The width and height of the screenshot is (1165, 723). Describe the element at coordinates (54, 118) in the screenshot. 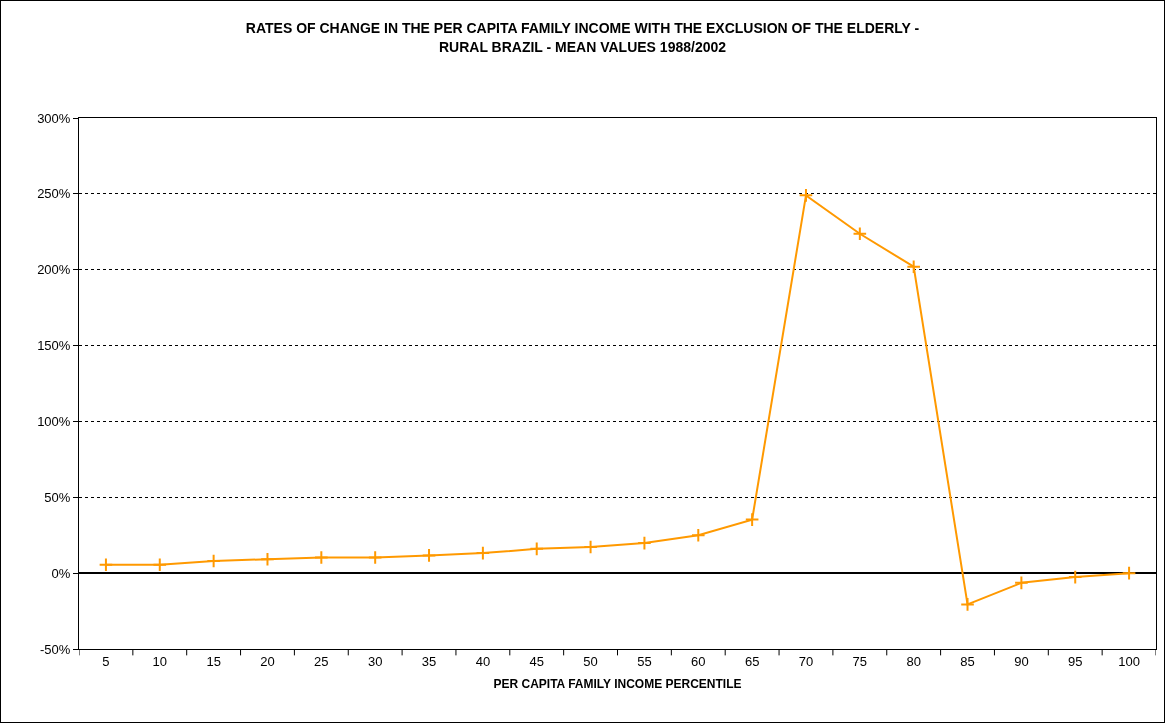

I see `y-tick-label: 300%` at that location.